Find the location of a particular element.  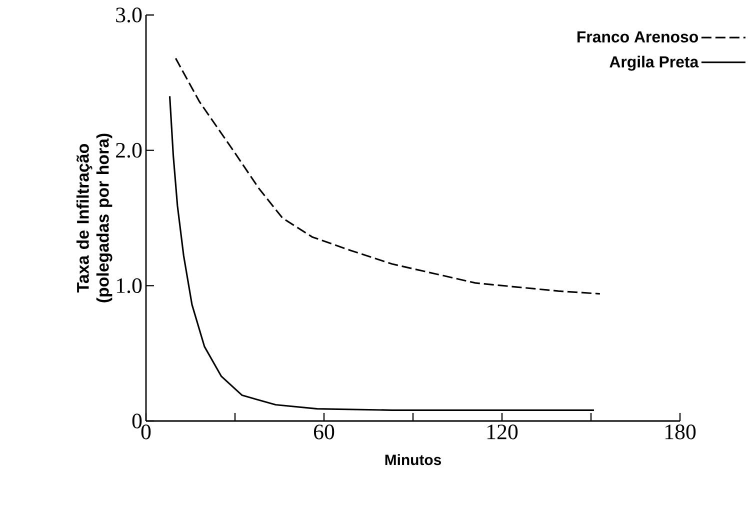

y-axis-title: Taxa de Infiltração (polegadas por hora) is located at coordinates (94, 218).